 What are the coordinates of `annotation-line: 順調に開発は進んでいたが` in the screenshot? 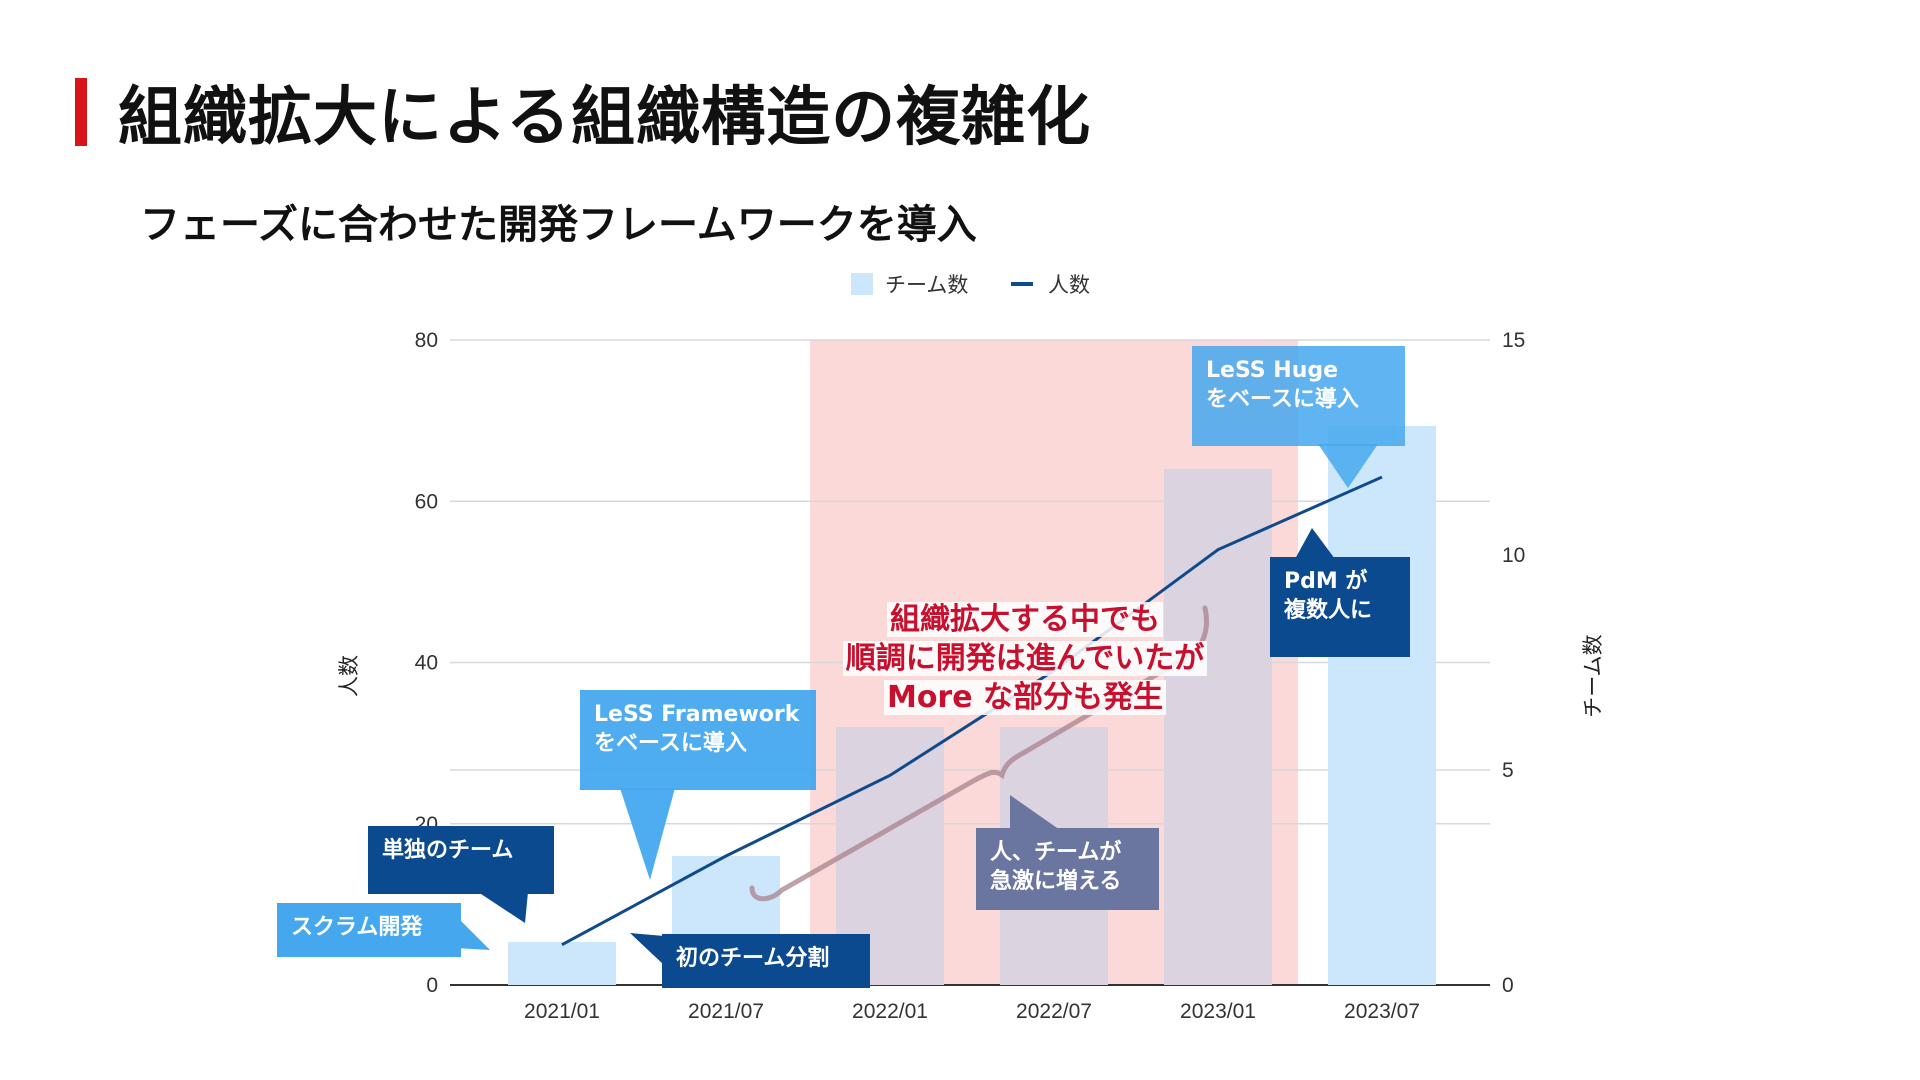 It's located at (1025, 658).